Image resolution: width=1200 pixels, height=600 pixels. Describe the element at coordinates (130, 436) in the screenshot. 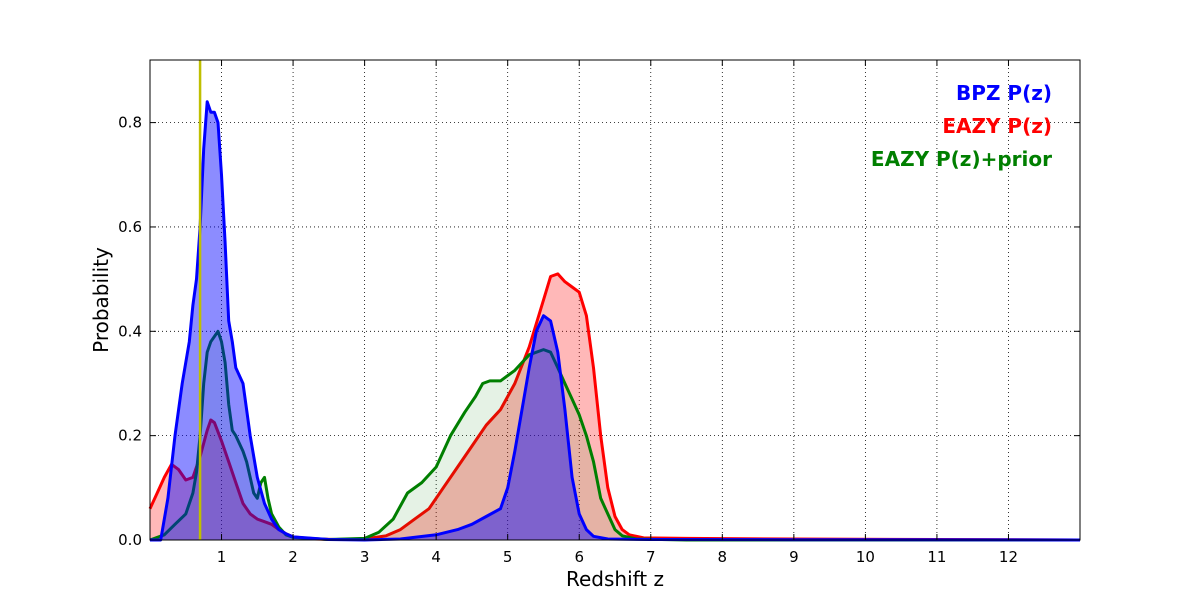

I see `y-tick-label: 0.2` at that location.